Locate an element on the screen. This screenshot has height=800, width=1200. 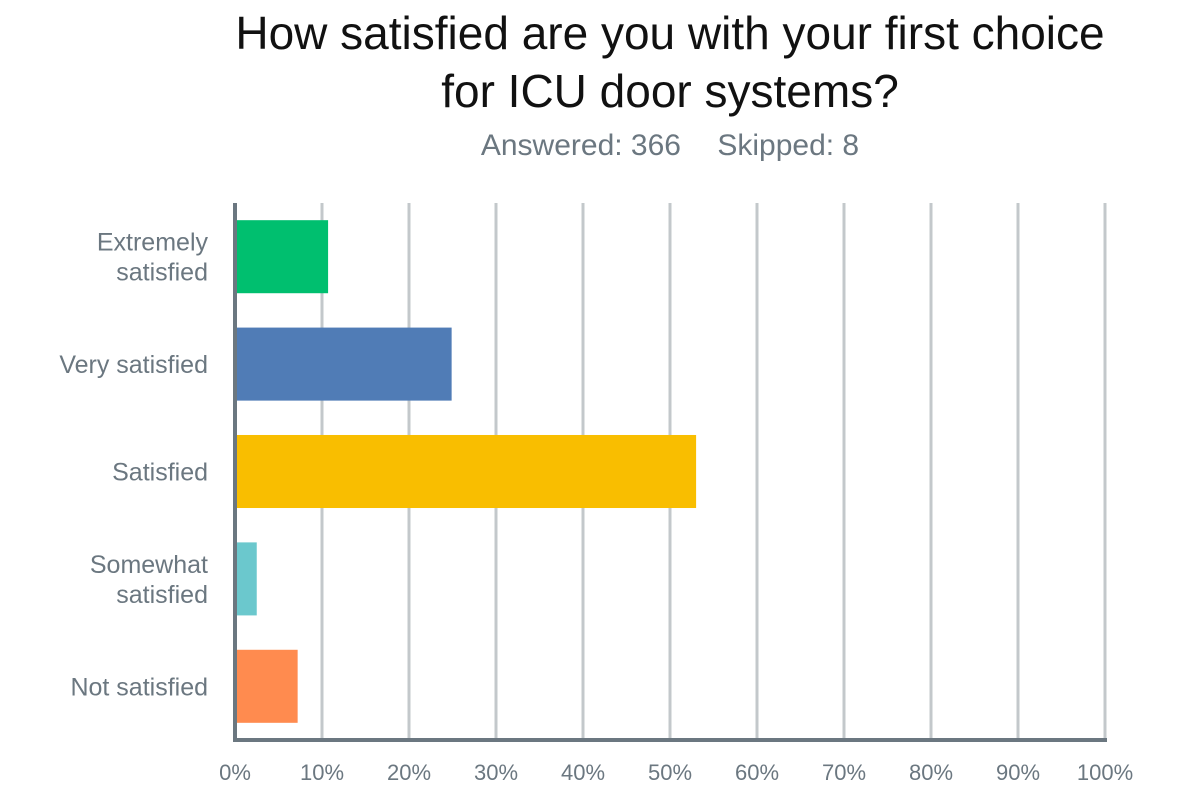
chart-title-line-2: for ICU door systems? is located at coordinates (670, 91).